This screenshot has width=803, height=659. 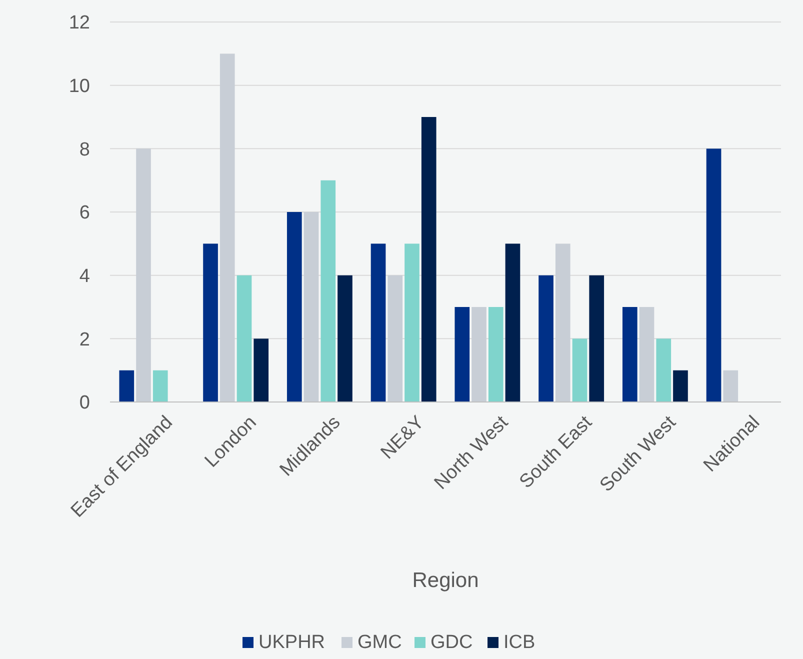 What do you see at coordinates (79, 23) in the screenshot?
I see `y-tick-label: 12` at bounding box center [79, 23].